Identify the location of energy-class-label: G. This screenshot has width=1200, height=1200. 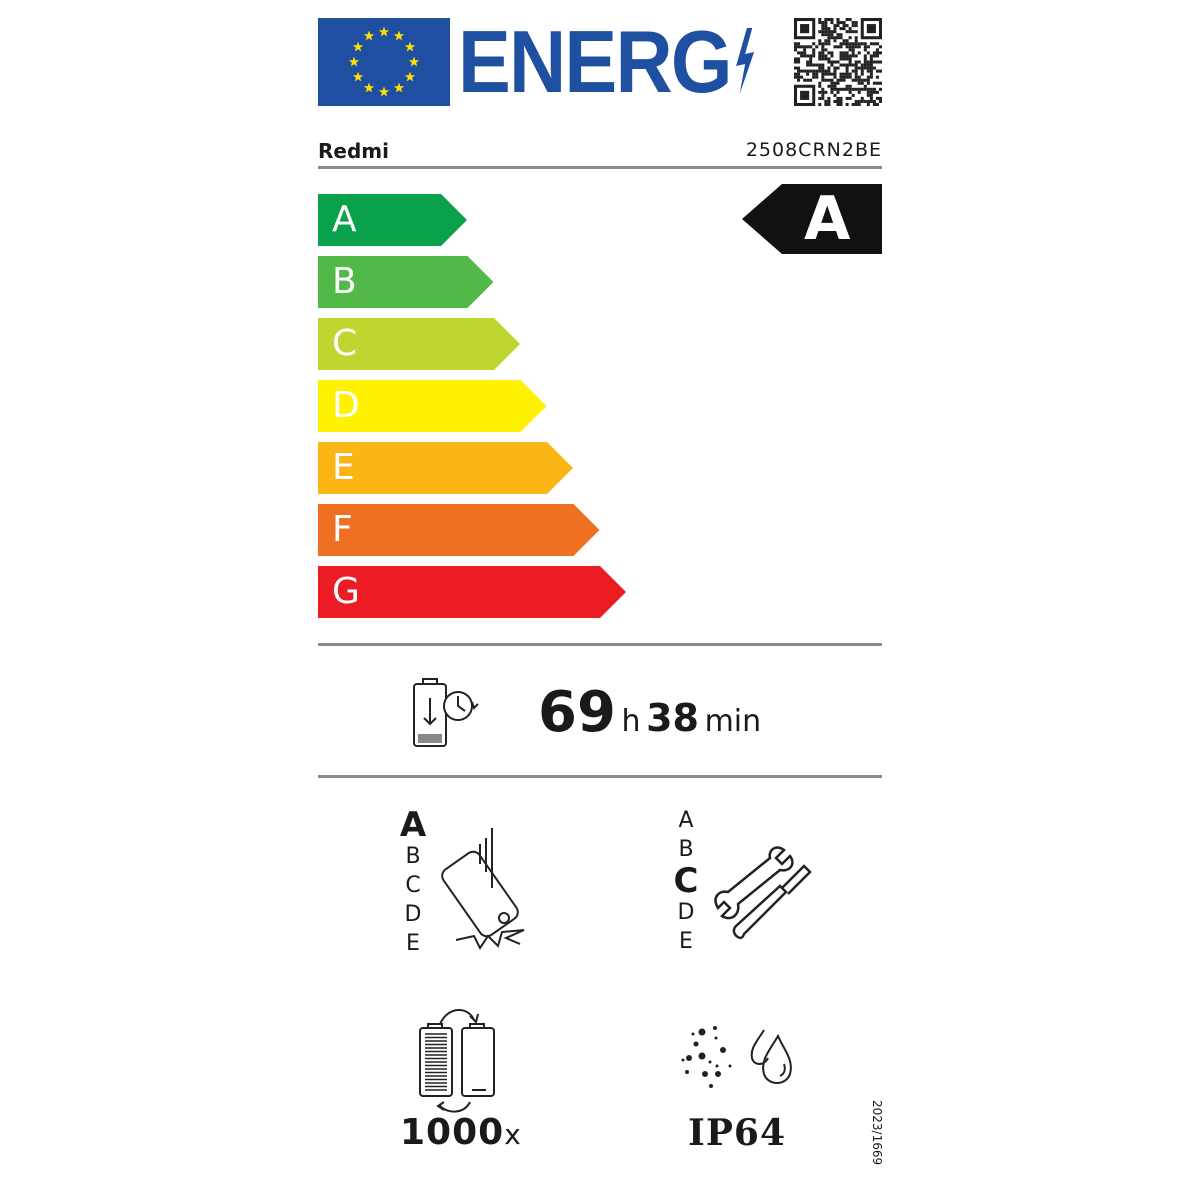
(346, 591).